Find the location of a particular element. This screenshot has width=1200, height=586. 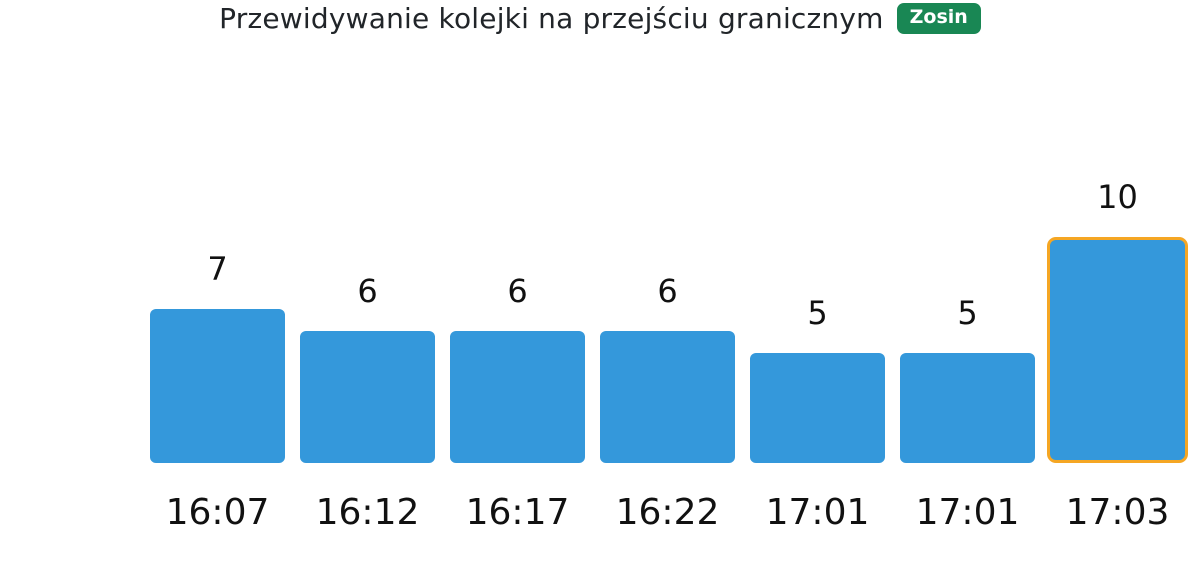

bar-group: 6 16:22 is located at coordinates (667, 402).